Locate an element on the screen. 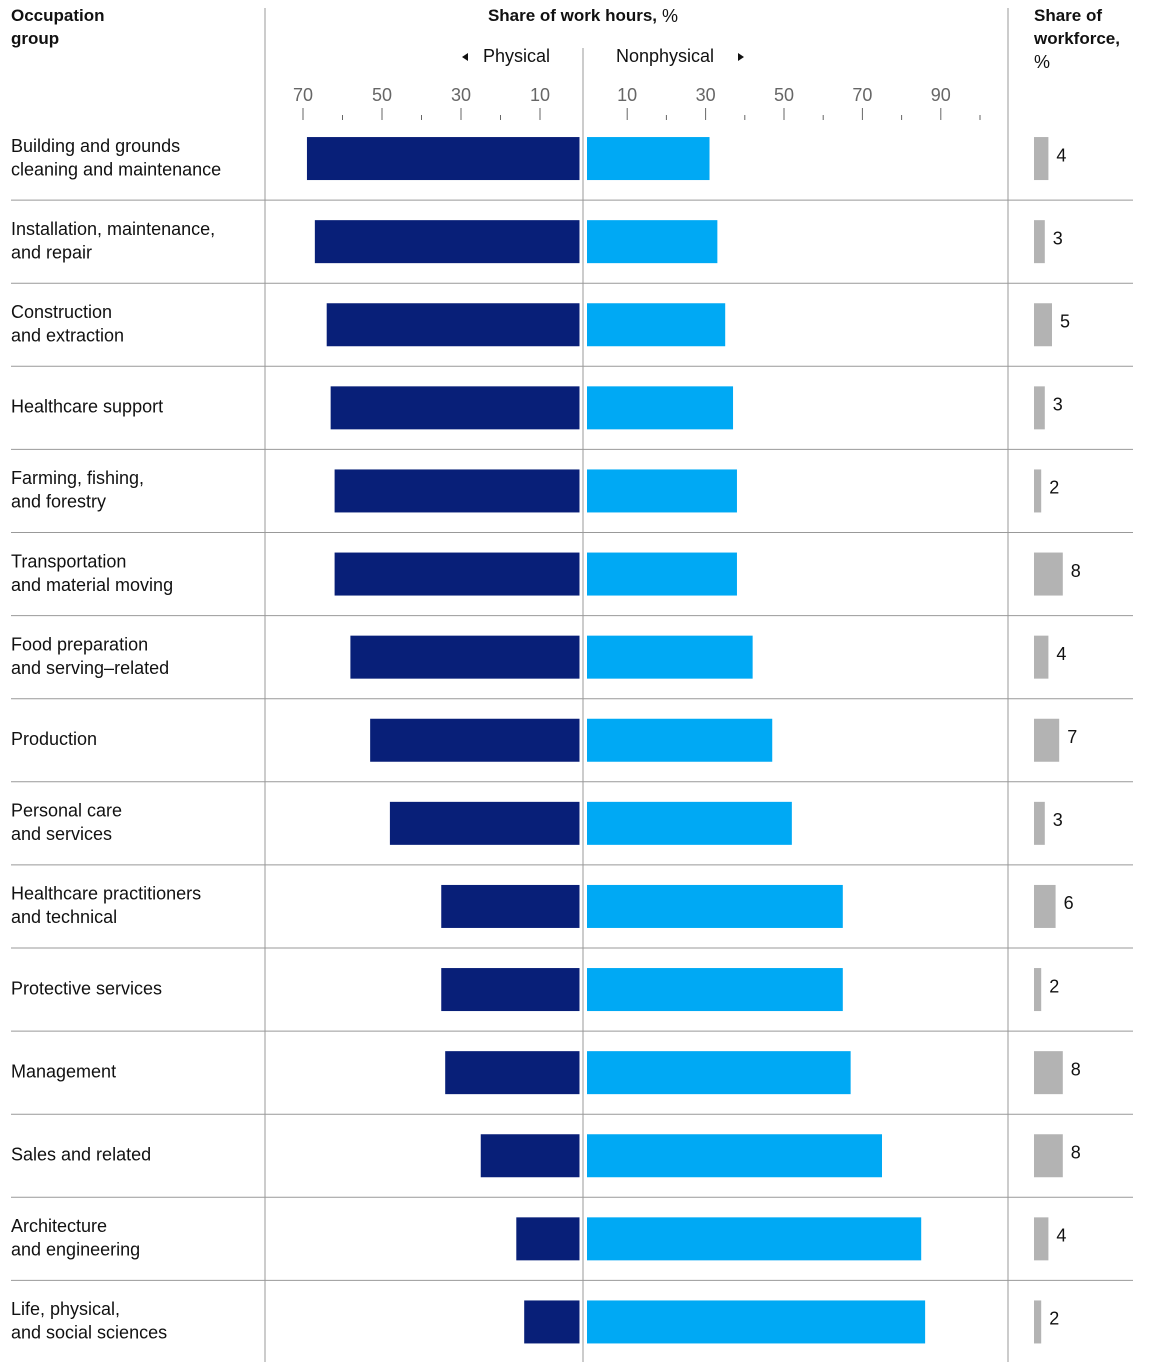 The height and width of the screenshot is (1362, 1150). category-label: Personal care and services is located at coordinates (66, 822).